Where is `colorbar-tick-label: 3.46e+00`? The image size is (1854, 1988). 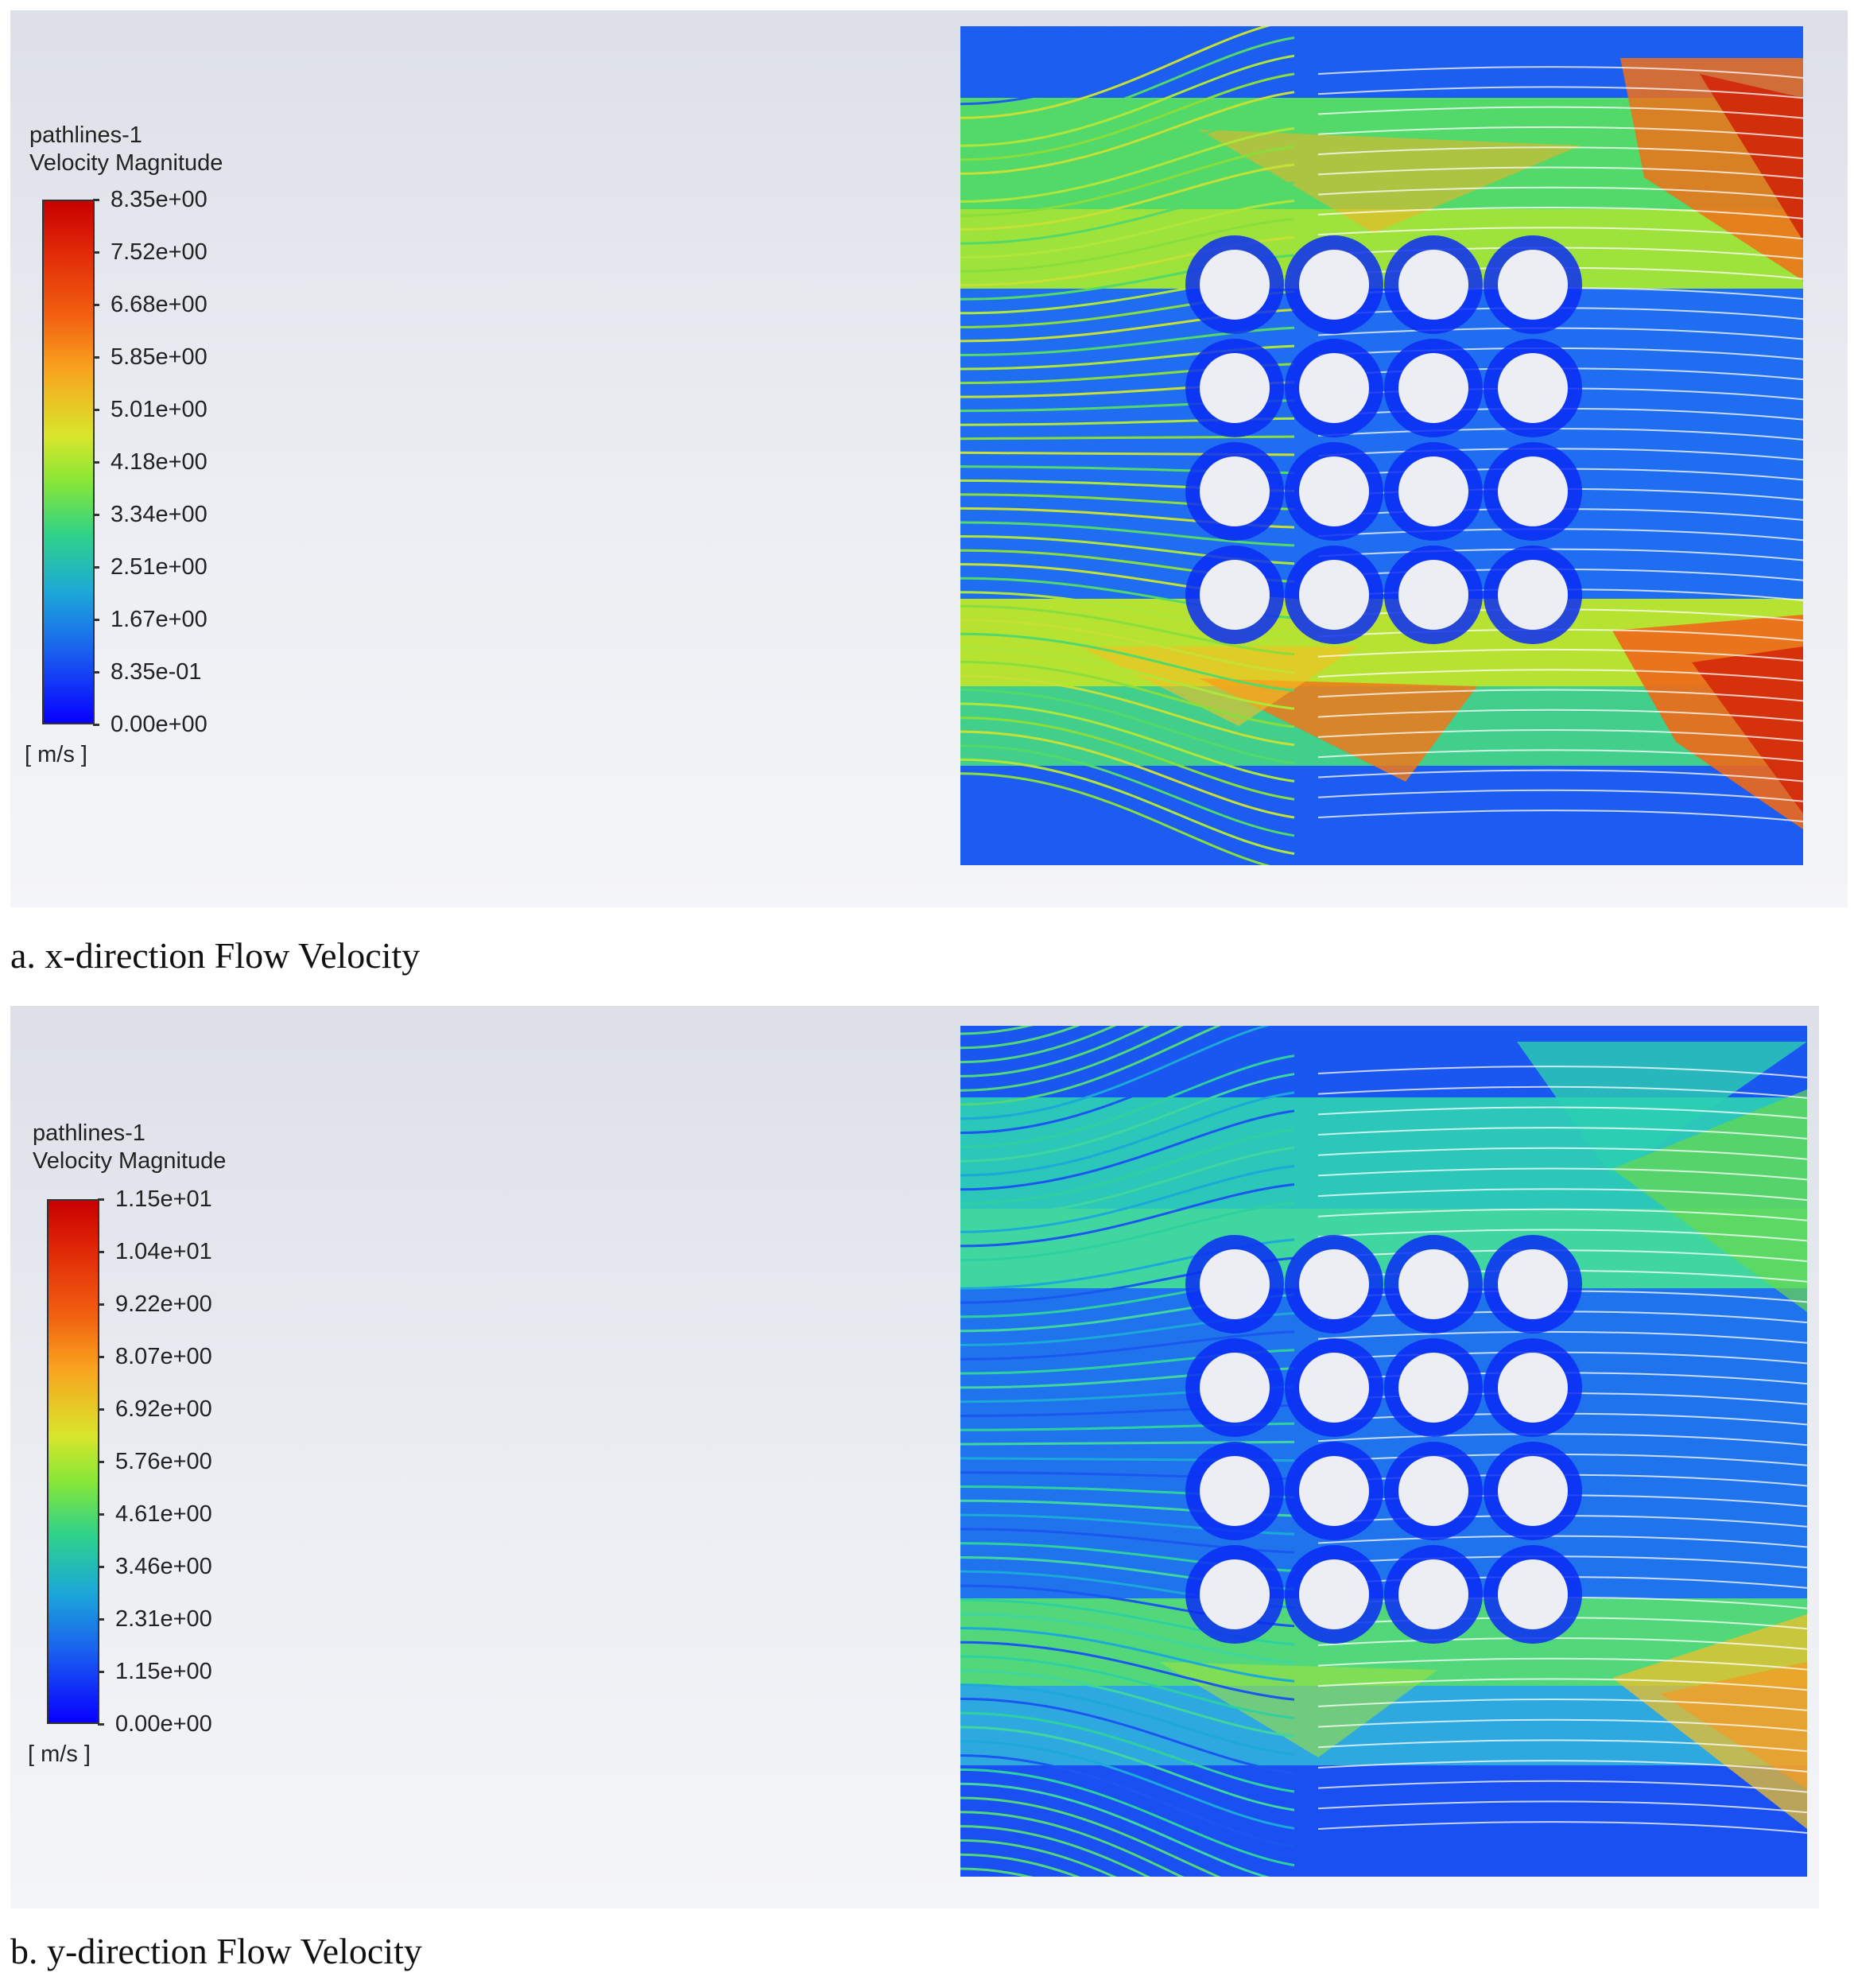
colorbar-tick-label: 3.46e+00 is located at coordinates (163, 1566).